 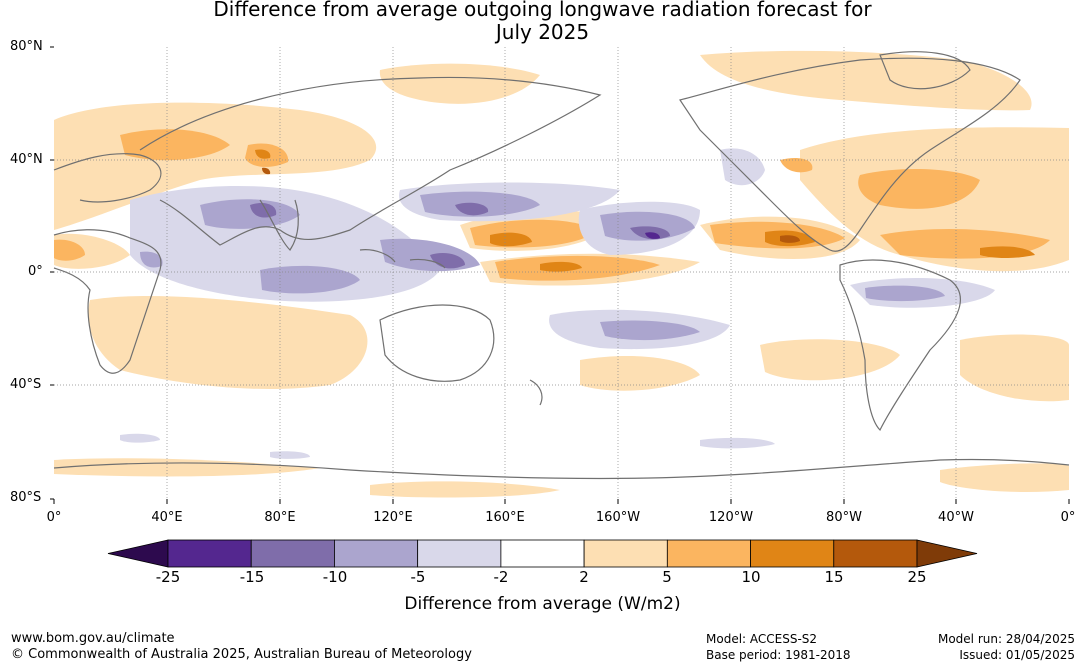 I want to click on negative-anomaly-very-strong, so click(x=652, y=235).